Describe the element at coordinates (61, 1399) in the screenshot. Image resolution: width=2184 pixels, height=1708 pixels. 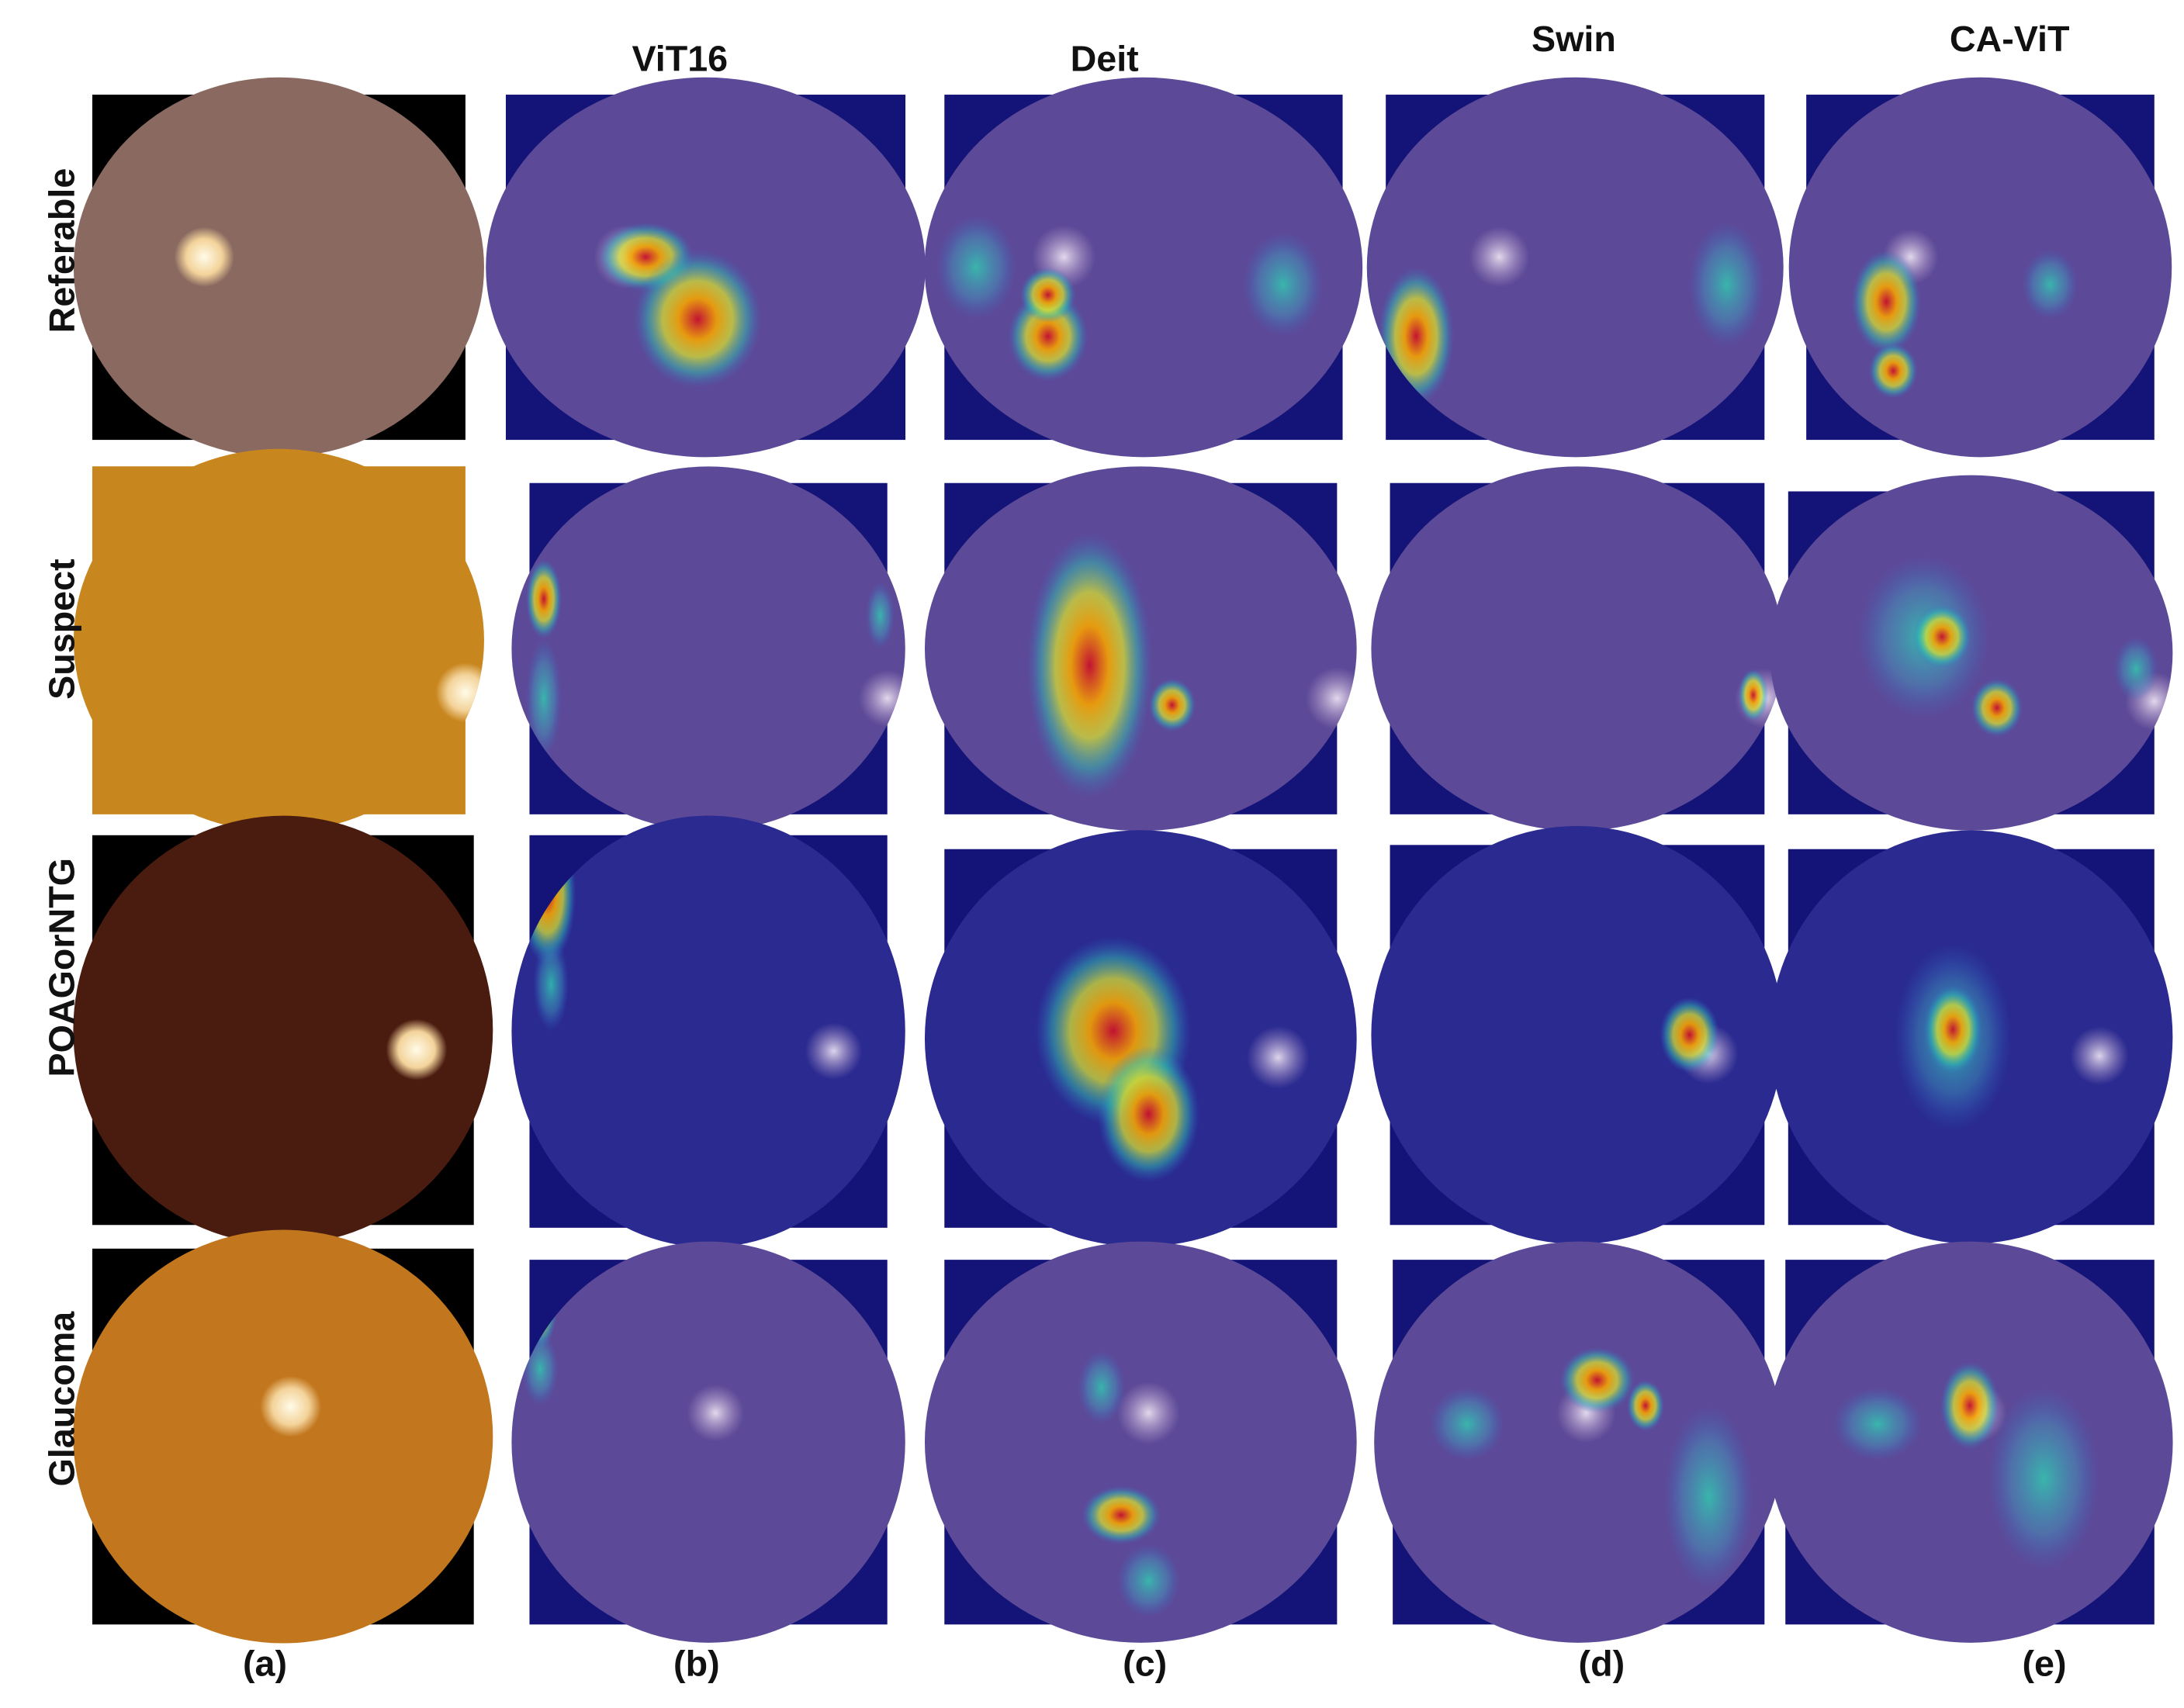
I see `row-label: Glaucoma` at that location.